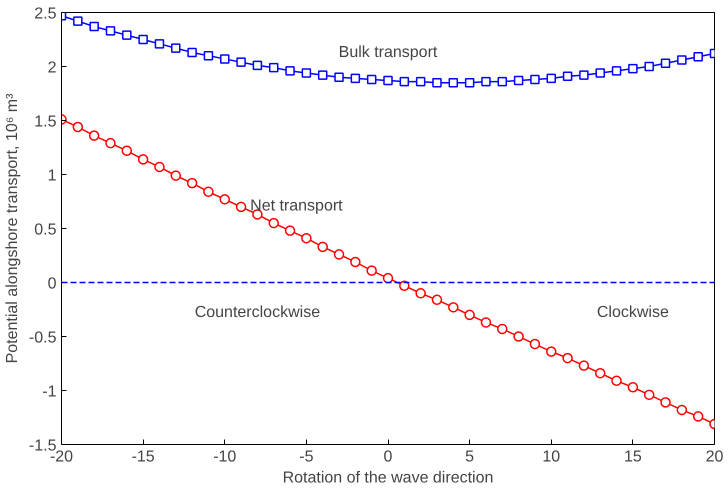  What do you see at coordinates (49, 392) in the screenshot?
I see `y-tick-label: -1` at bounding box center [49, 392].